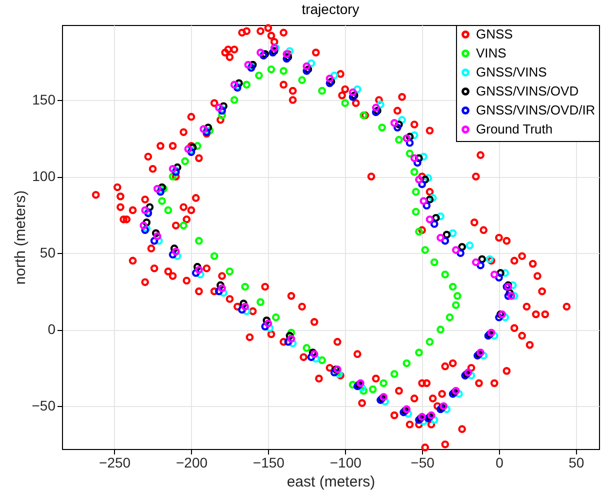 This screenshot has width=611, height=495. Describe the element at coordinates (512, 72) in the screenshot. I see `legend-label: GNSS/VINS` at that location.